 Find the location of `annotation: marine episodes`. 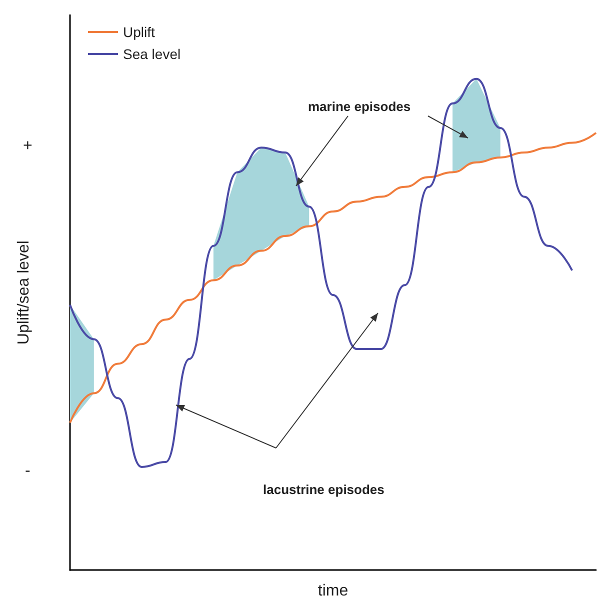

annotation: marine episodes is located at coordinates (359, 106).